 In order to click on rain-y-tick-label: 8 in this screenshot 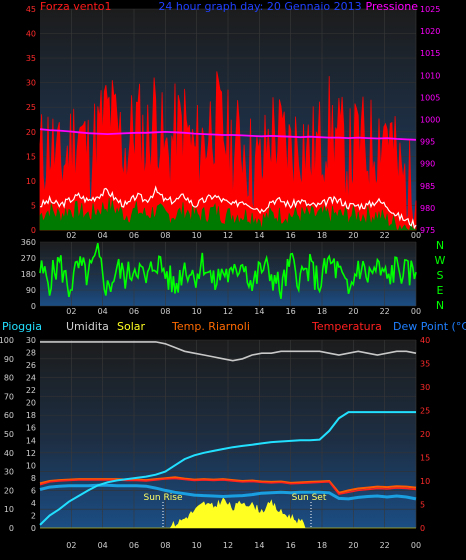, I will do `click(33, 478)`.